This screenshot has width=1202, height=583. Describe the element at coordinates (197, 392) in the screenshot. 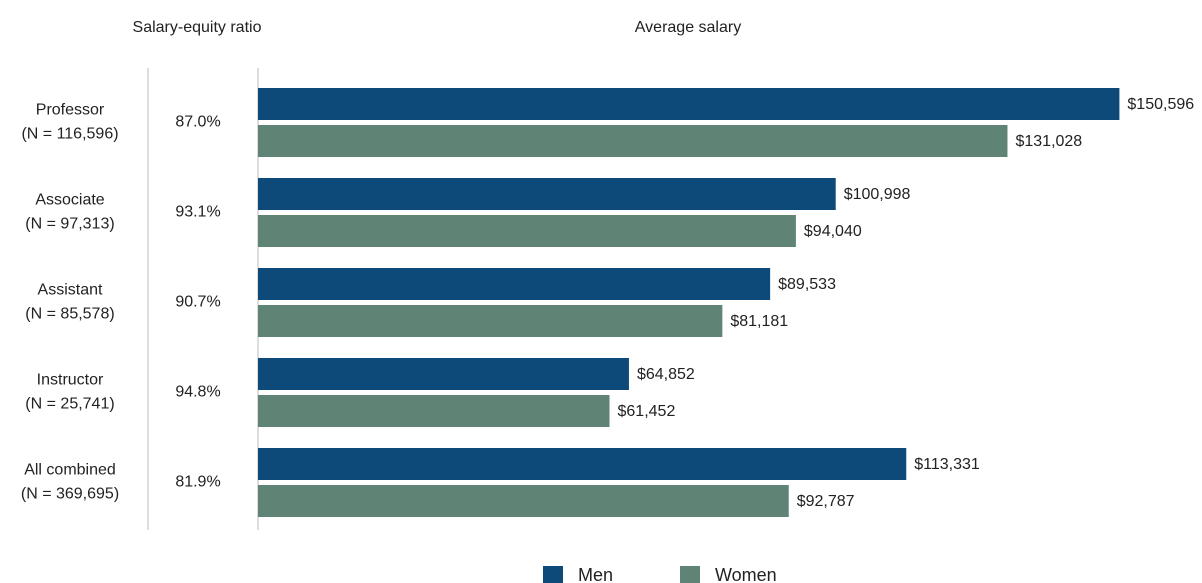

I see `ratio-label: 94.8%` at that location.